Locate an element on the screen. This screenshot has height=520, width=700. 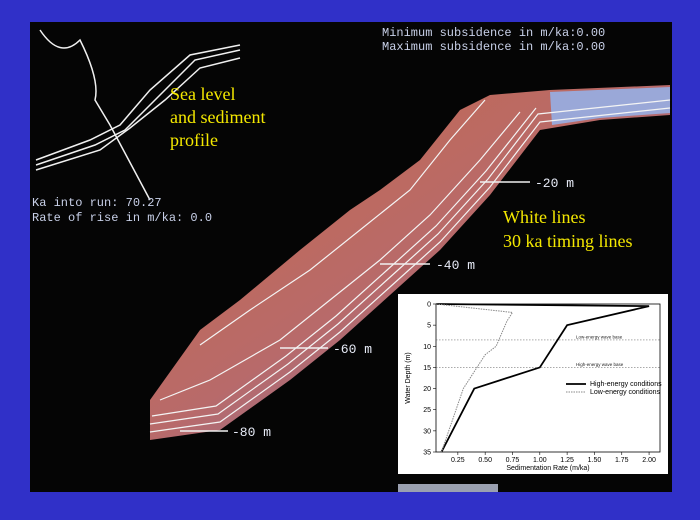
y-tick-label: 0 is located at coordinates (429, 305).